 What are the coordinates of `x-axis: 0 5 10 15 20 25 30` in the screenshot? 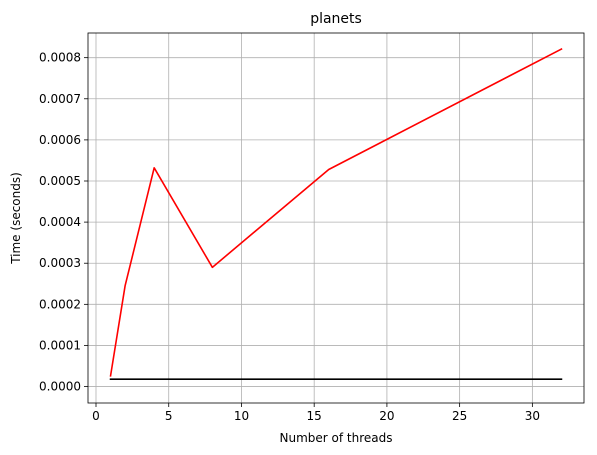 It's located at (316, 413).